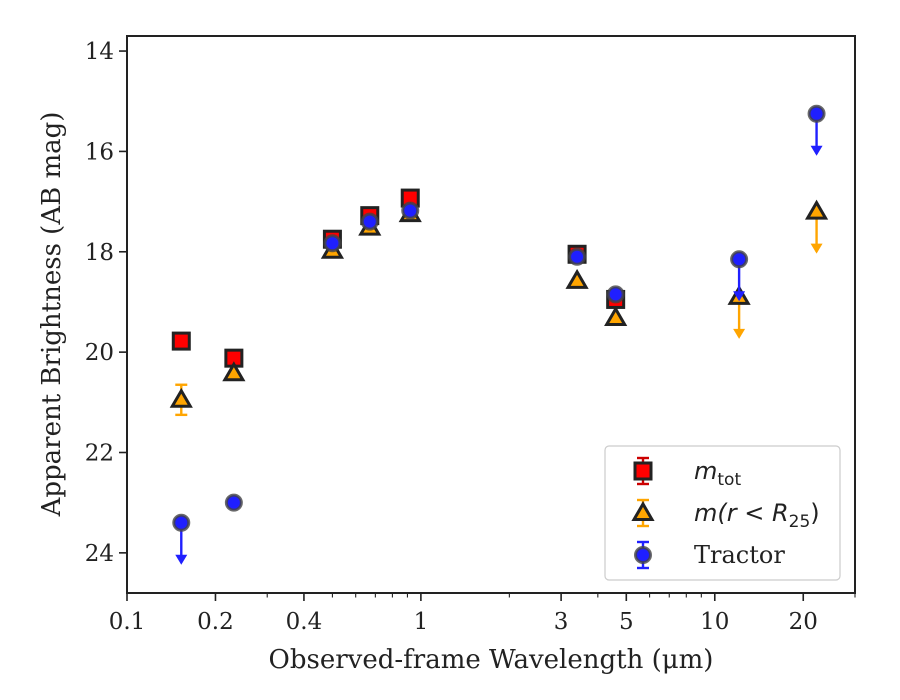  I want to click on legend: mtot m(r < R25) Tractor, so click(722, 513).